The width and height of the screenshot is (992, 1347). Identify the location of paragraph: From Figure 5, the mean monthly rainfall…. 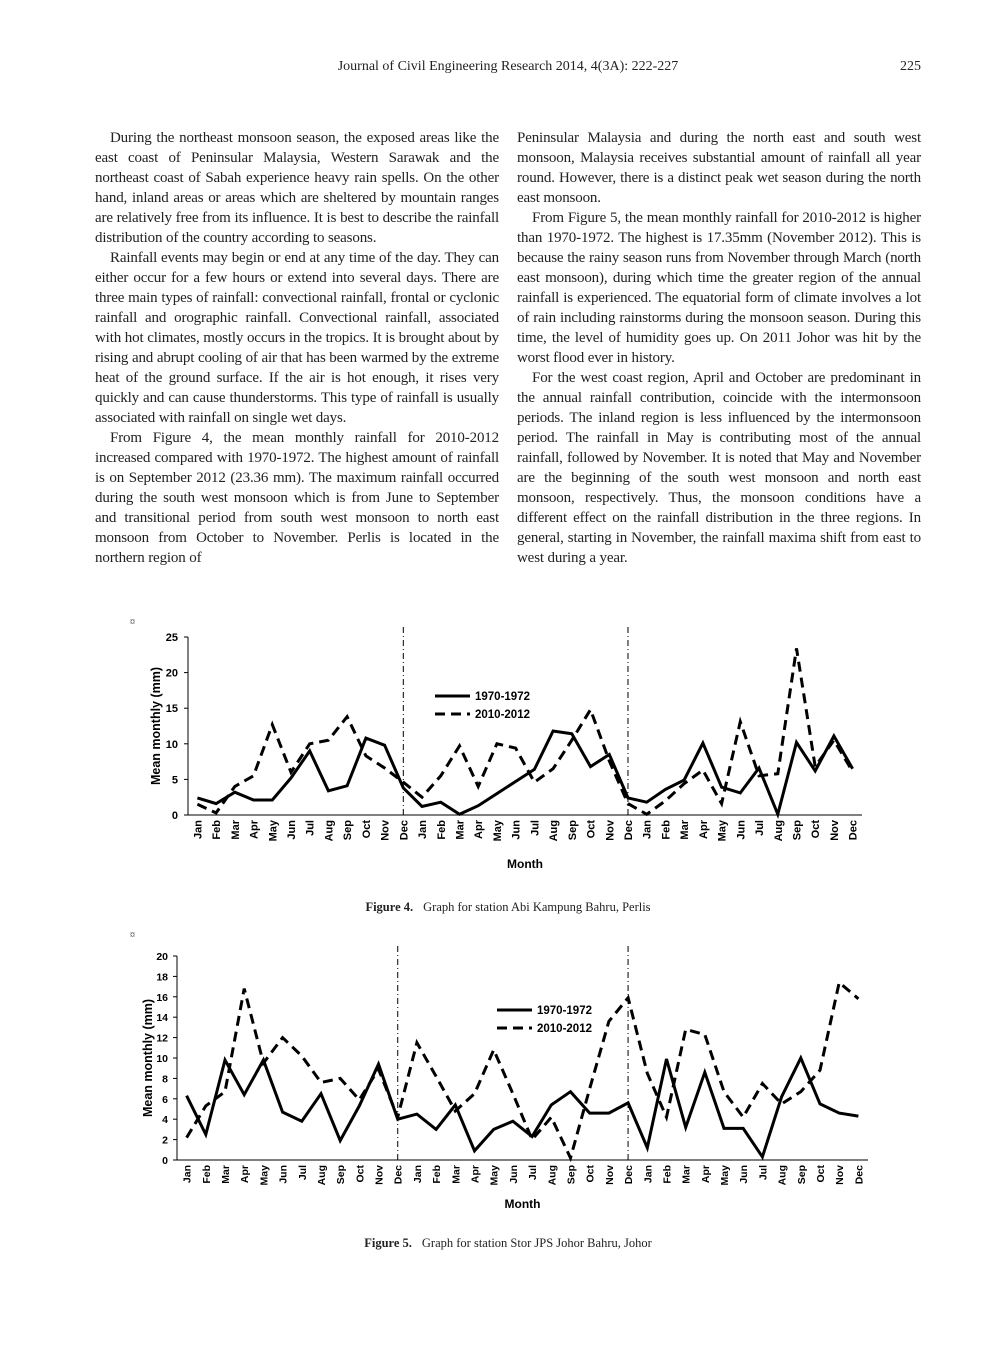
(719, 288).